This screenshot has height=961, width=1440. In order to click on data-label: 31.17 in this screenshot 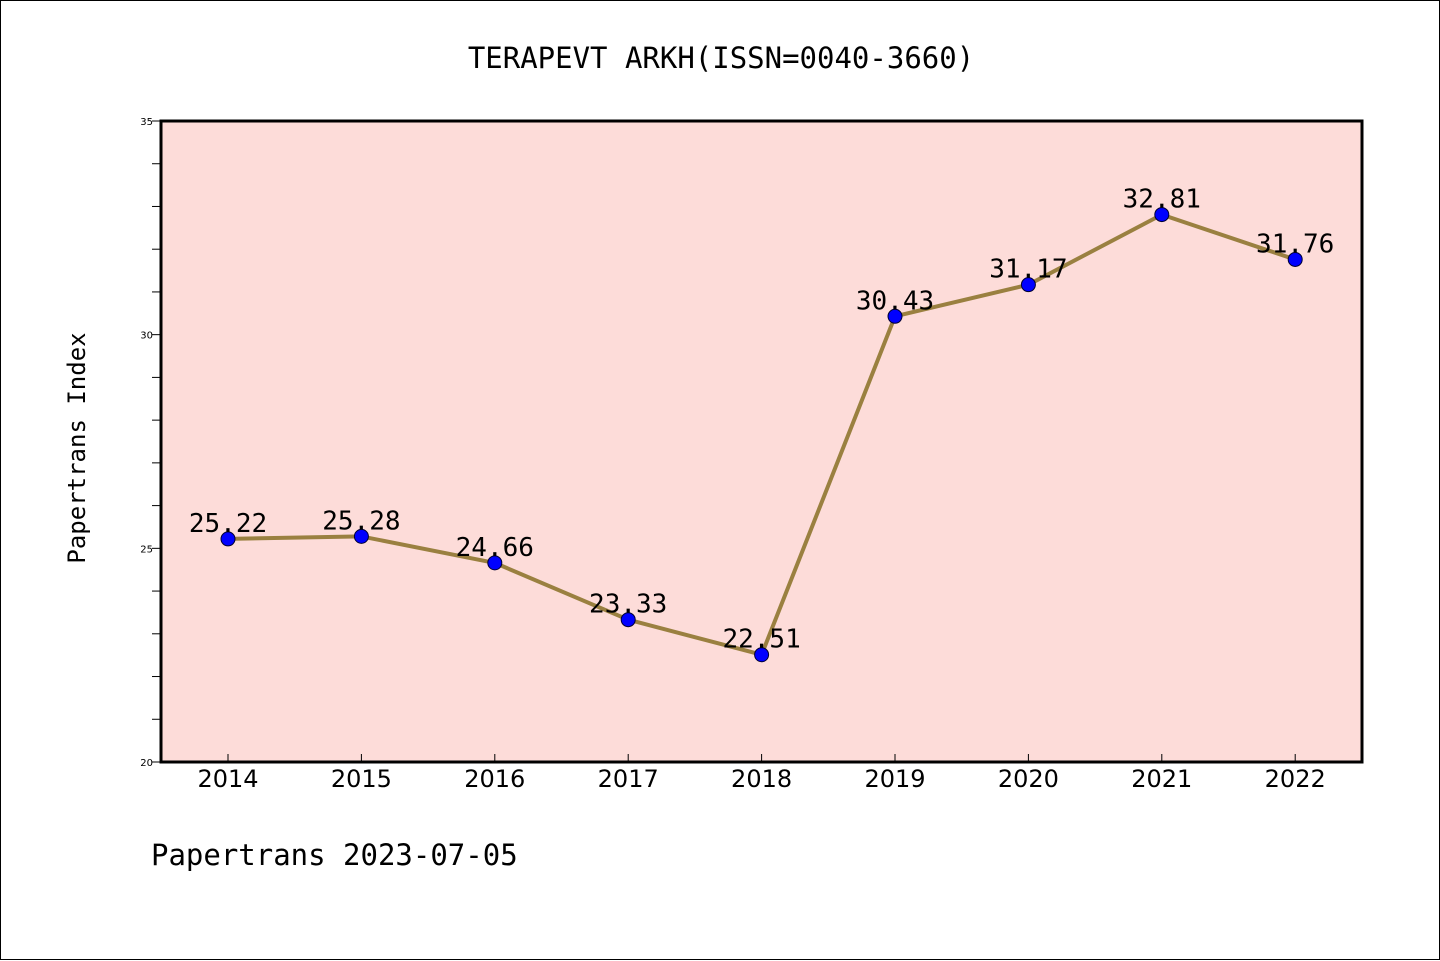, I will do `click(1028, 270)`.